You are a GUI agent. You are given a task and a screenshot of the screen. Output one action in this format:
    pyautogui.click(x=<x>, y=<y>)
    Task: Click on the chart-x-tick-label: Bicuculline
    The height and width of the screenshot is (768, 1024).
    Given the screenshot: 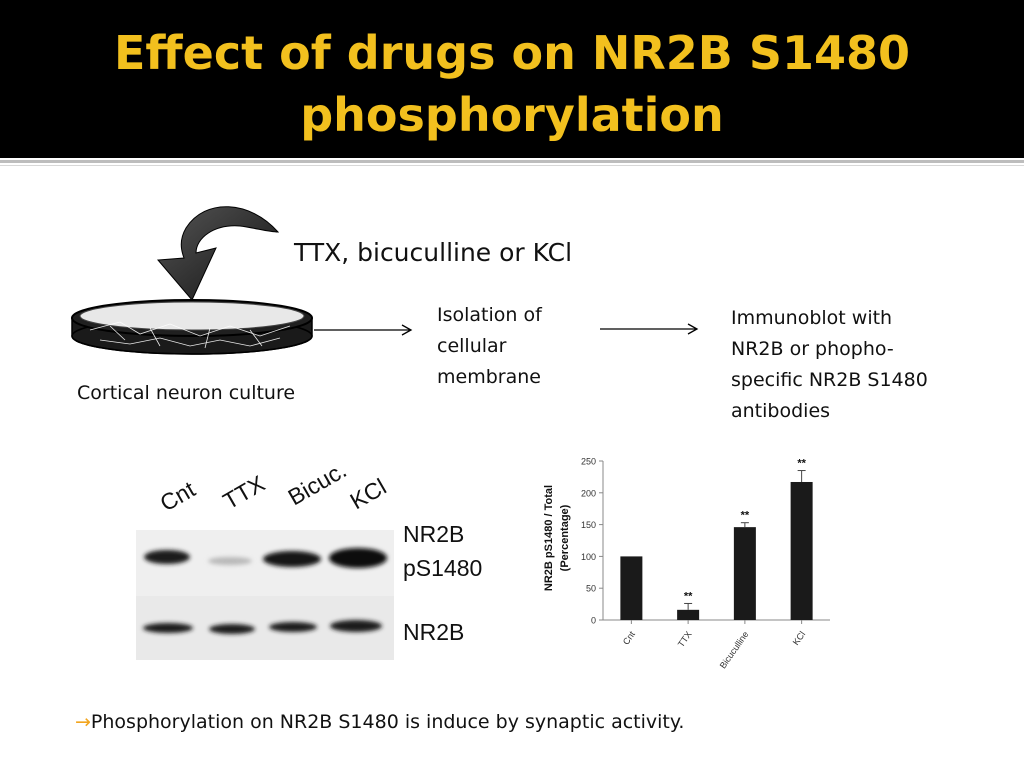 What is the action you would take?
    pyautogui.click(x=734, y=649)
    